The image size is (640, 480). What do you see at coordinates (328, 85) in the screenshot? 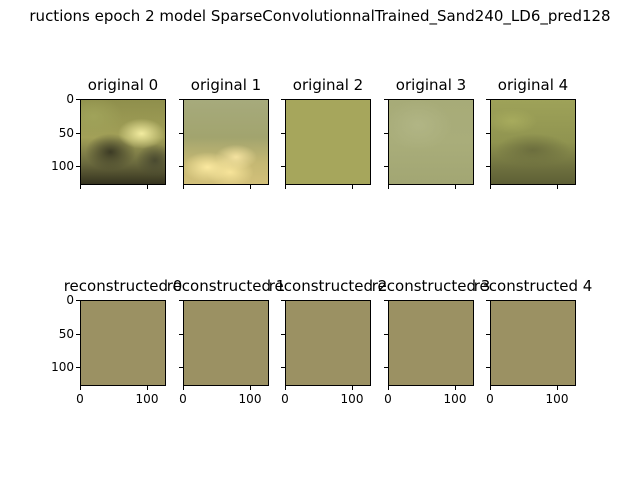
I see `panel-title: original 2` at bounding box center [328, 85].